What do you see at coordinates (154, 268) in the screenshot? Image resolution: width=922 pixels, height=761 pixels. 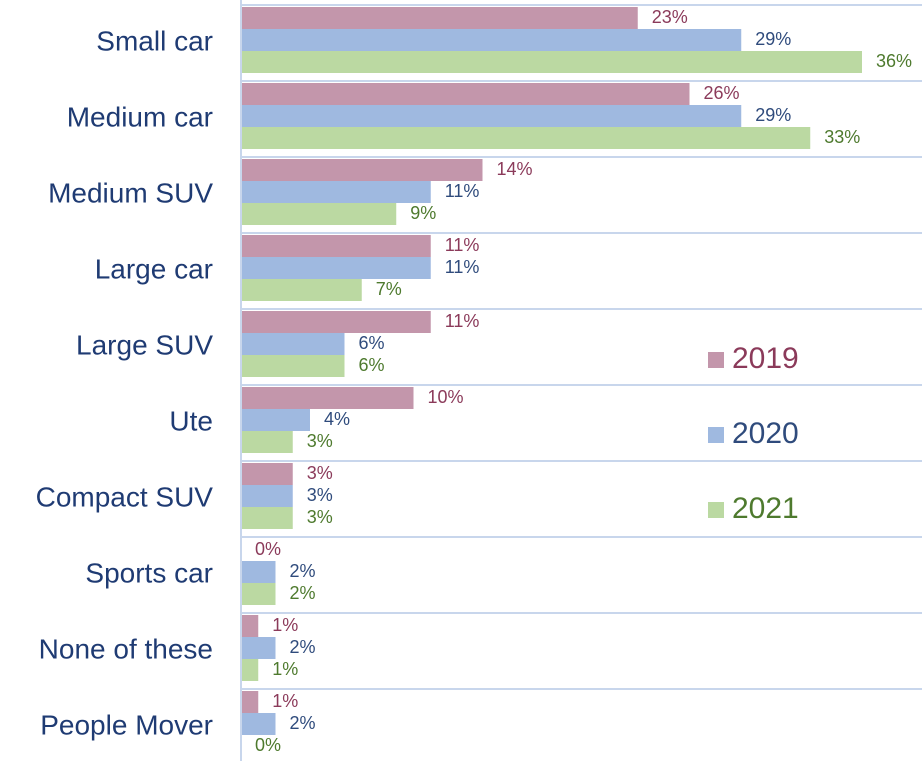 I see `y-tick-label: Large car` at bounding box center [154, 268].